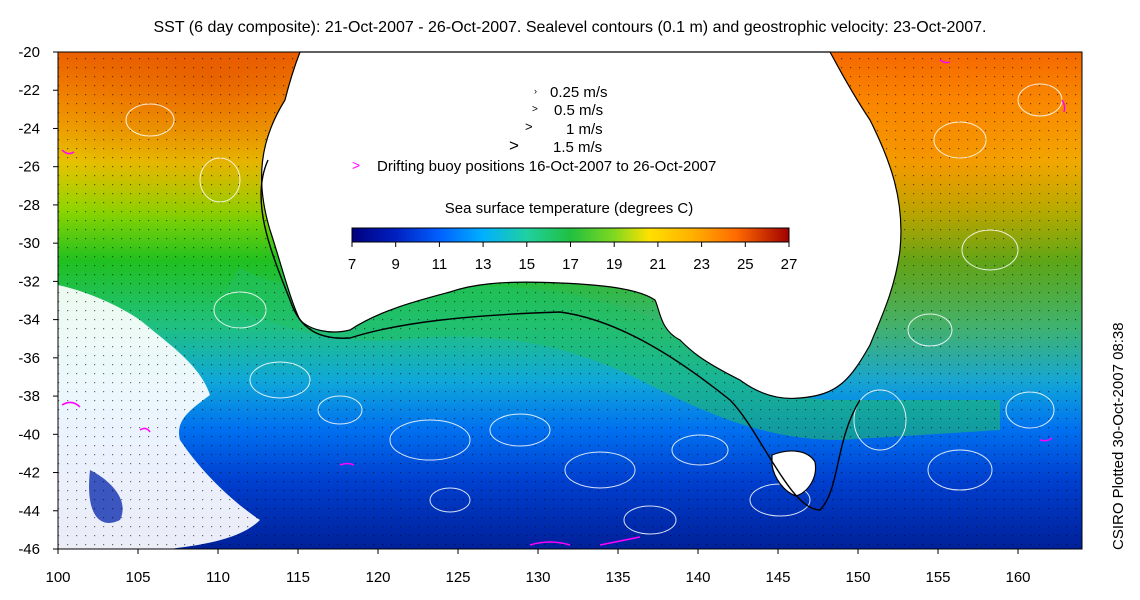 The height and width of the screenshot is (600, 1140). Describe the element at coordinates (298, 577) in the screenshot. I see `lon-tick-label-3: 115` at that location.